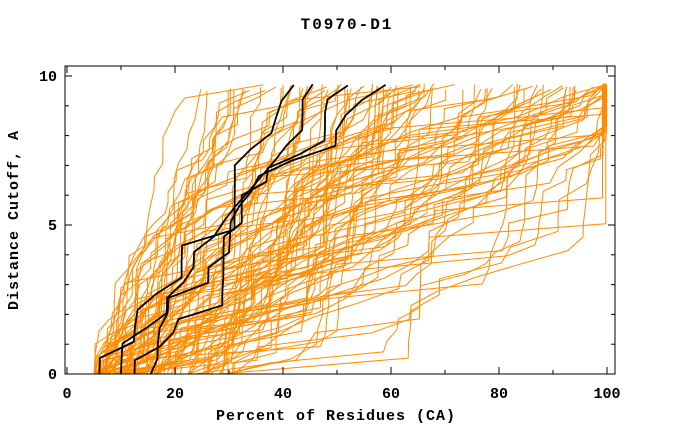  I want to click on x-axis-label: Percent of Residues (CA), so click(336, 416).